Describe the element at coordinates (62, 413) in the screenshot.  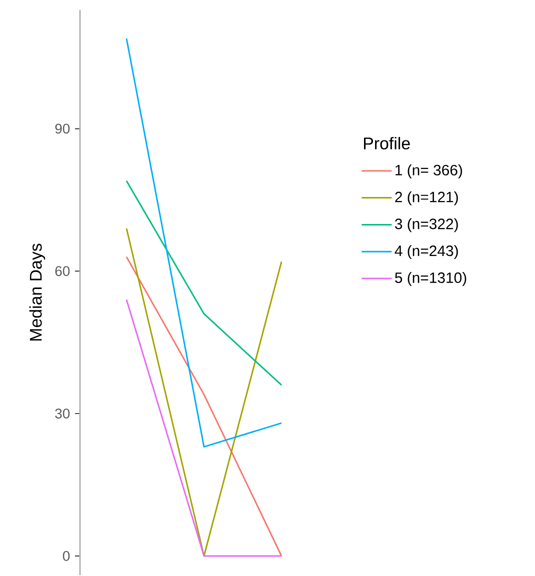
I see `y-tick-label: 30` at that location.